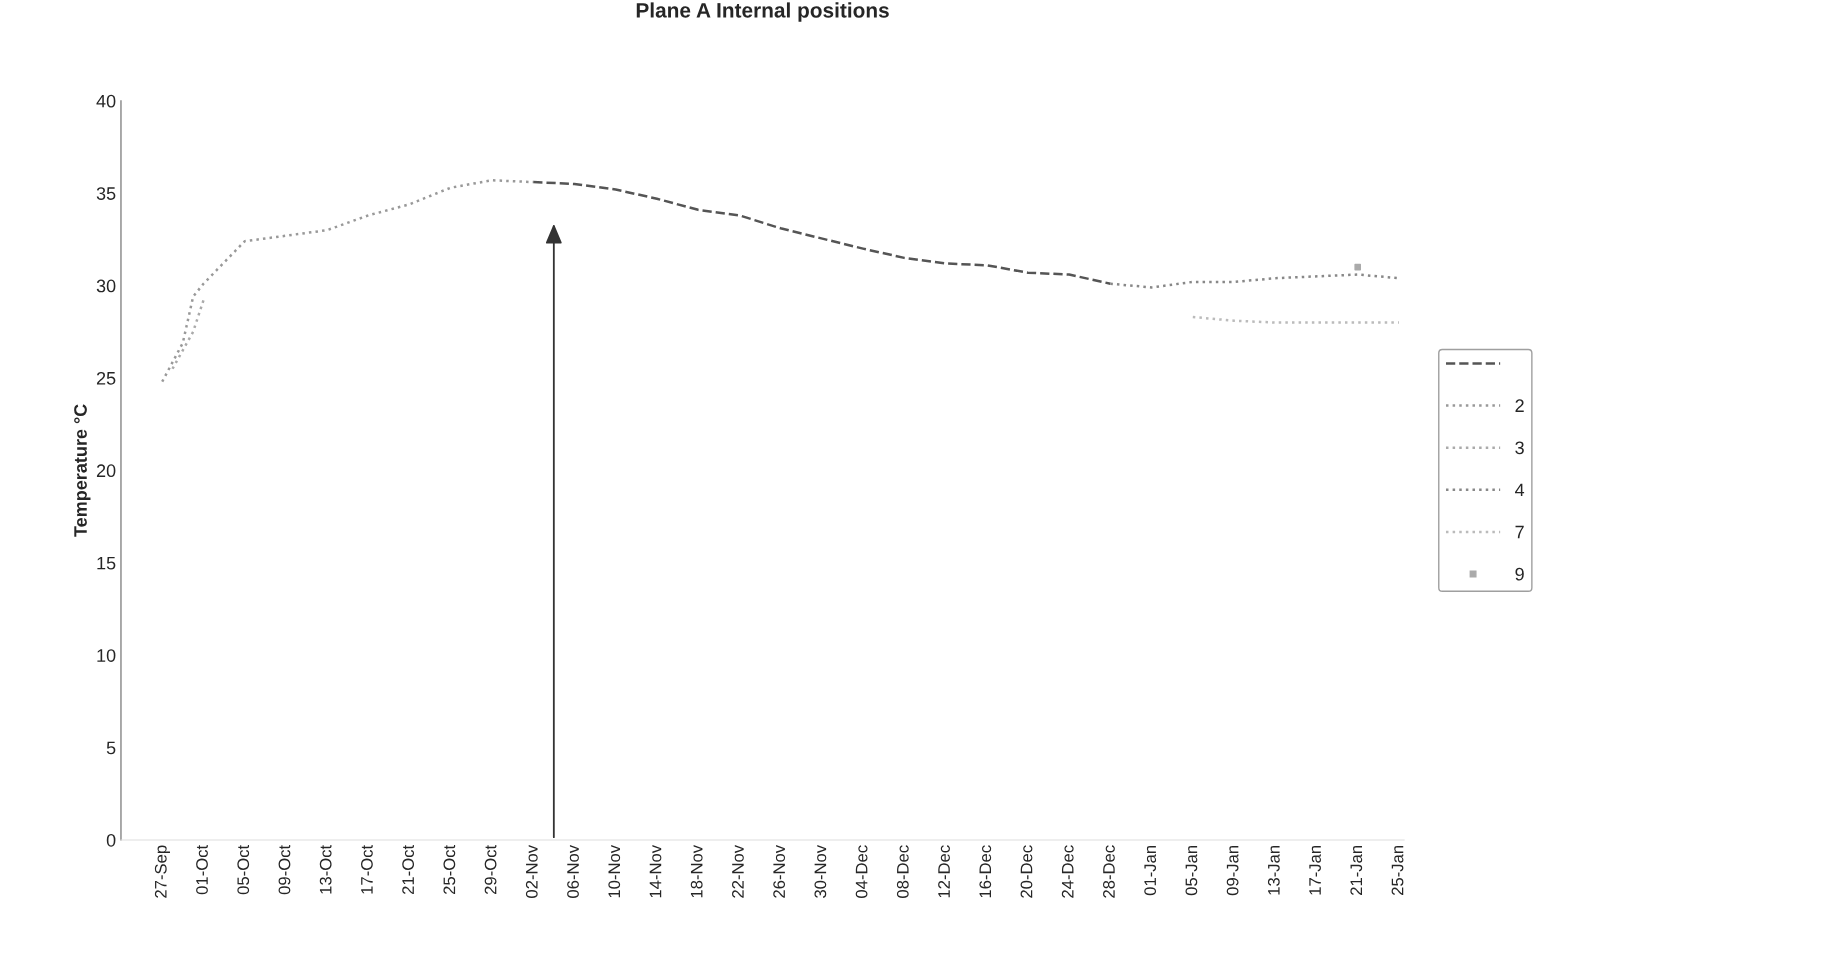  I want to click on x-tick-label: 20-Dec, so click(1026, 871).